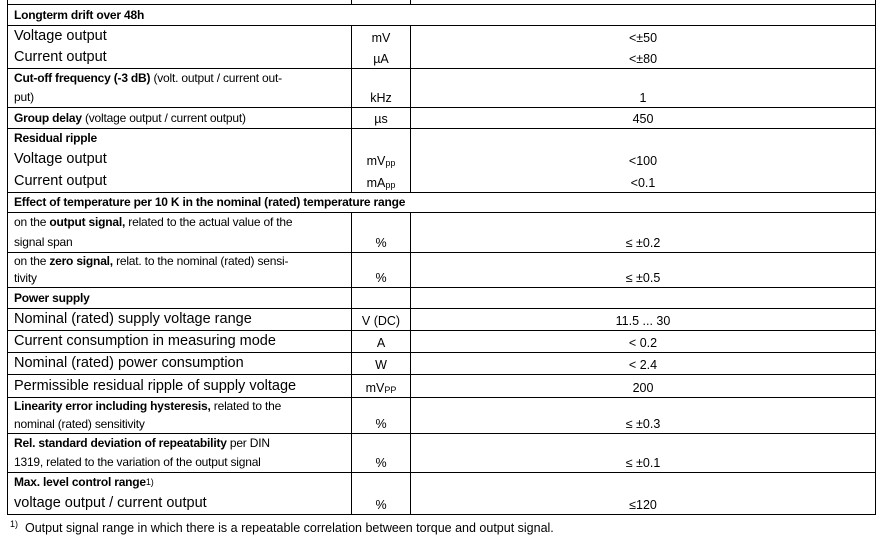  I want to click on parameter-description: (voltage output / current output), so click(163, 117).